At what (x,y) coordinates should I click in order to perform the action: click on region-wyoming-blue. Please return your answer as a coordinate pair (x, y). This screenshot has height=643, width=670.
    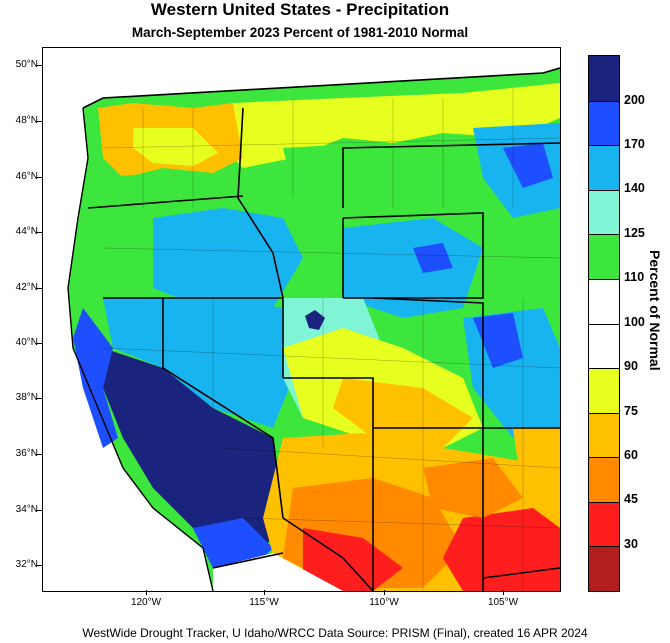
    Looking at the image, I should click on (433, 258).